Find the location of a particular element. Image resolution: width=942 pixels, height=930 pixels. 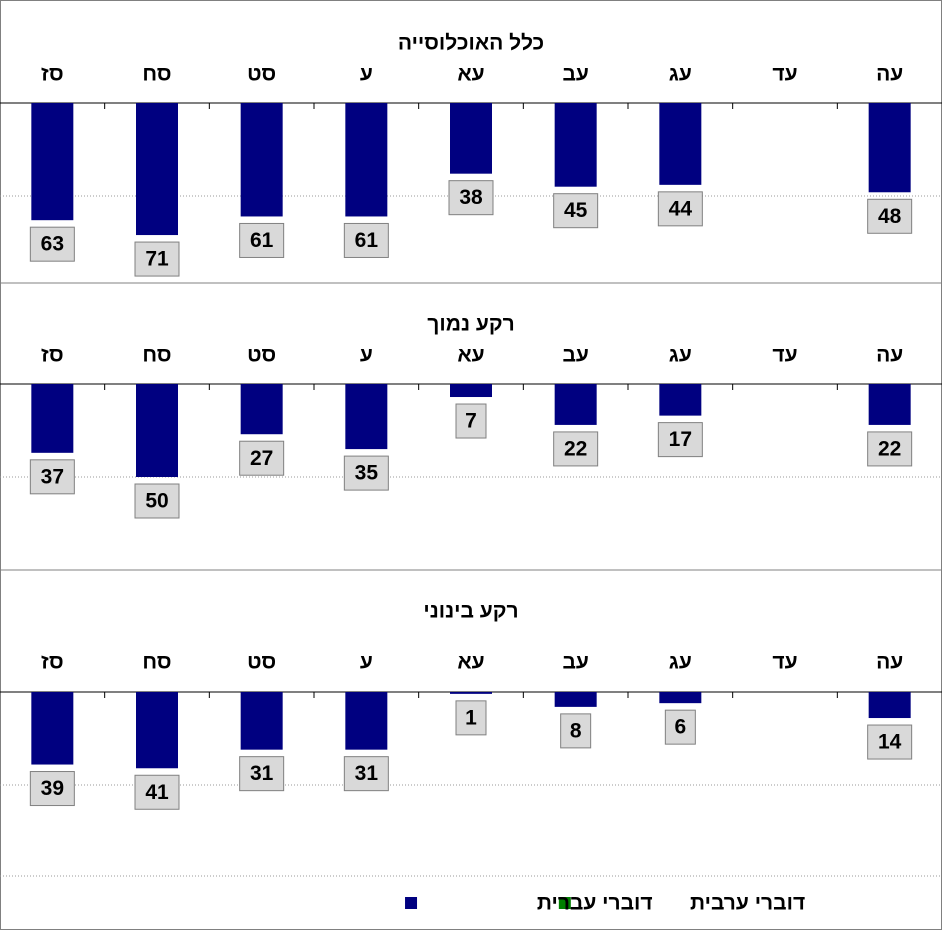

legend-label: דוברי ערבית is located at coordinates (747, 903).